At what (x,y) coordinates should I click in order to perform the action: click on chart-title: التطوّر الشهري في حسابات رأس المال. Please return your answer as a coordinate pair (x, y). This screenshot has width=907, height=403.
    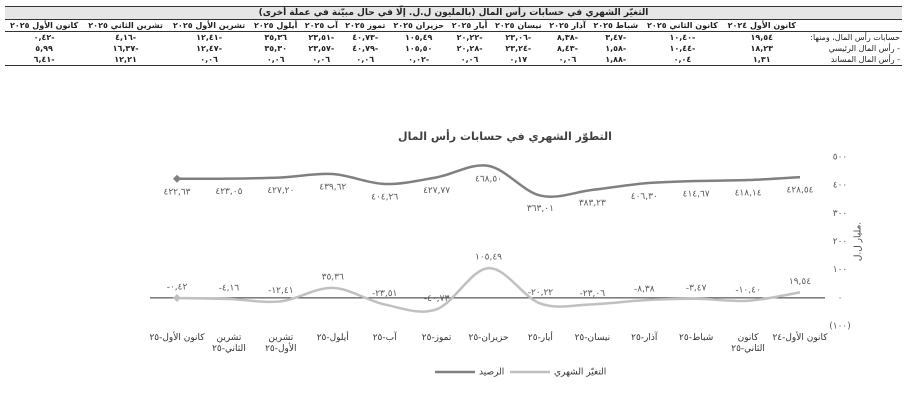
    Looking at the image, I should click on (505, 136).